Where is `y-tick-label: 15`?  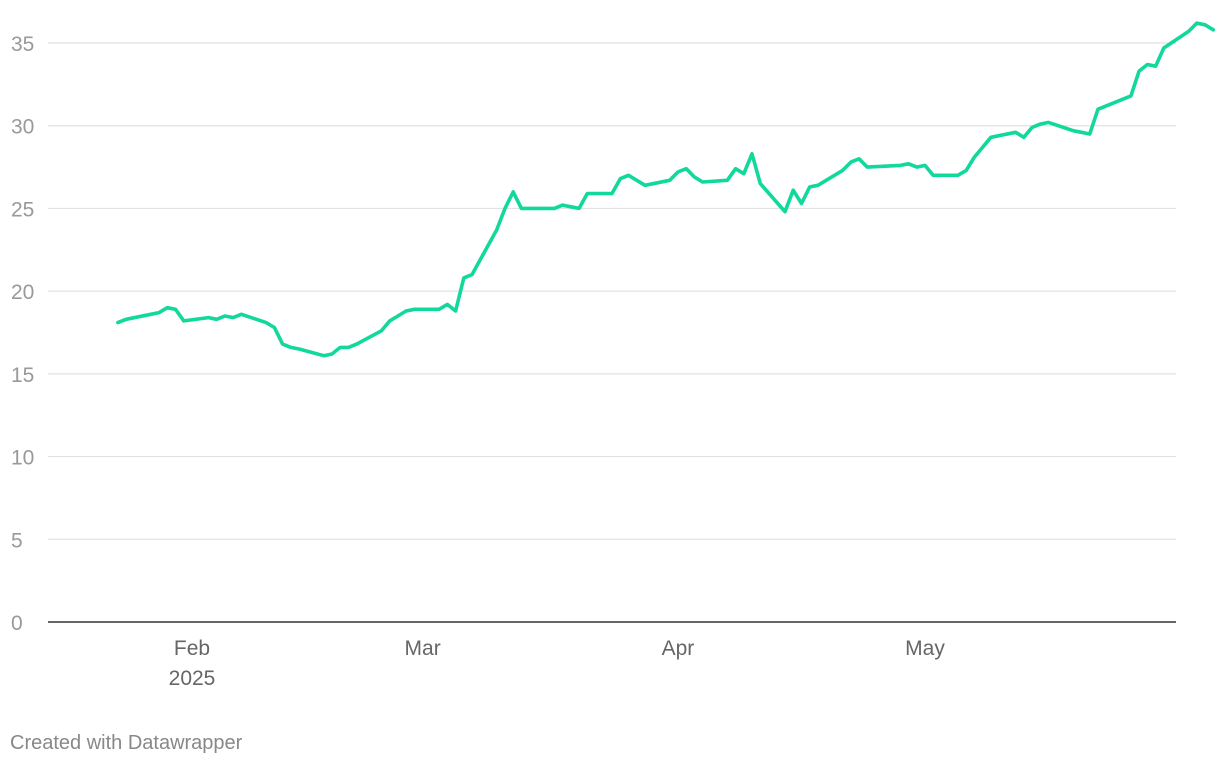
y-tick-label: 15 is located at coordinates (22, 375).